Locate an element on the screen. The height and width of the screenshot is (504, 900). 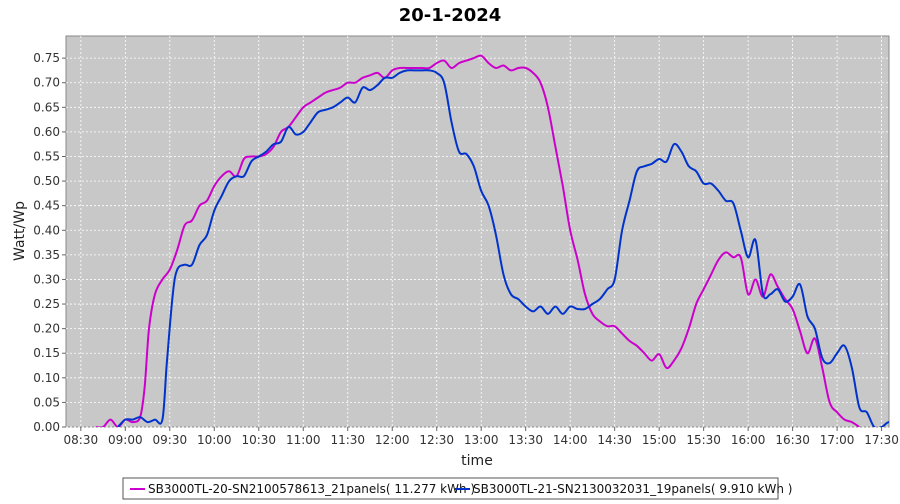
x-tick-label: 10:30 is located at coordinates (258, 440).